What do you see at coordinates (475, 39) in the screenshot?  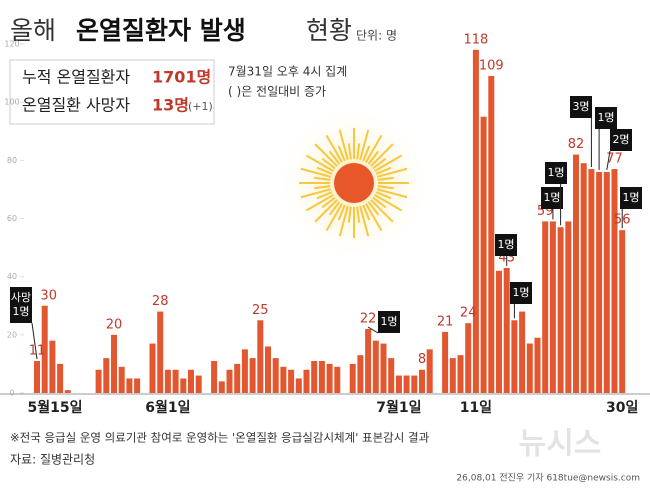 I see `data-label: 118` at bounding box center [475, 39].